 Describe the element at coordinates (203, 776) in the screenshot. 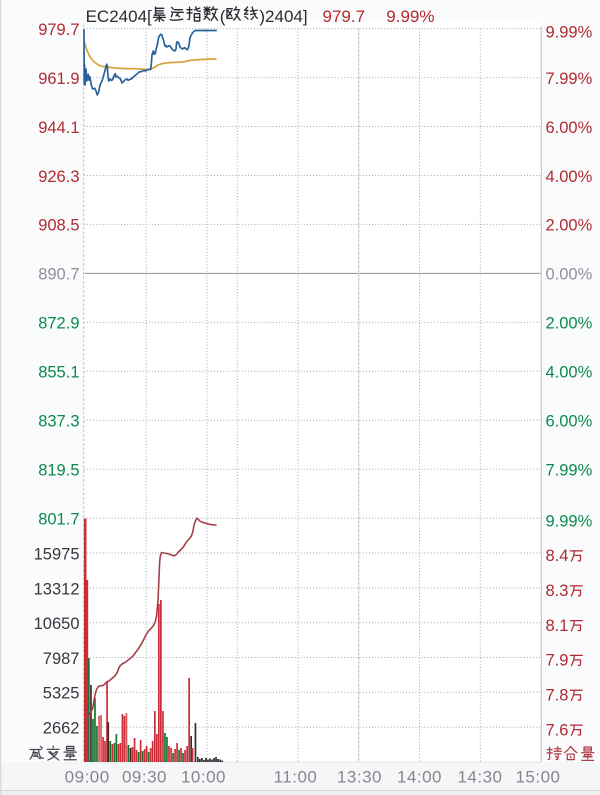

I see `svg-text: 10:00` at that location.